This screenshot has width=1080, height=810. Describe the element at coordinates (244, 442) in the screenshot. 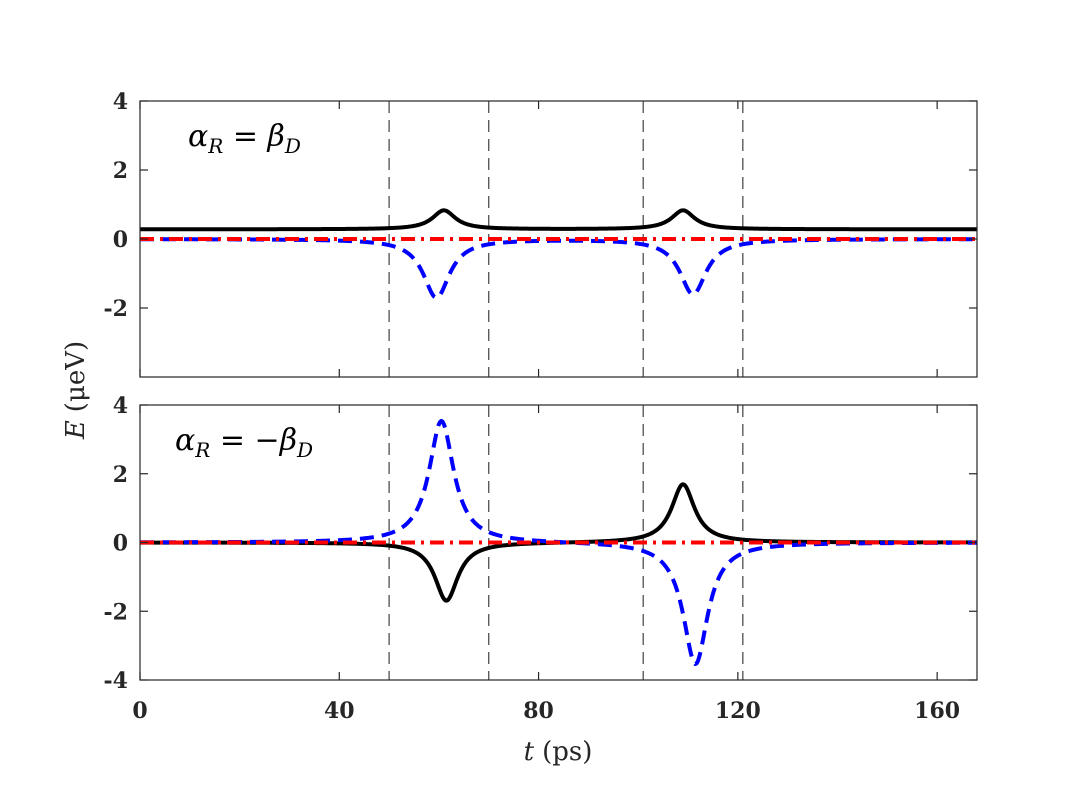

I see `panel-bottom-annotation: αR = −βD` at that location.